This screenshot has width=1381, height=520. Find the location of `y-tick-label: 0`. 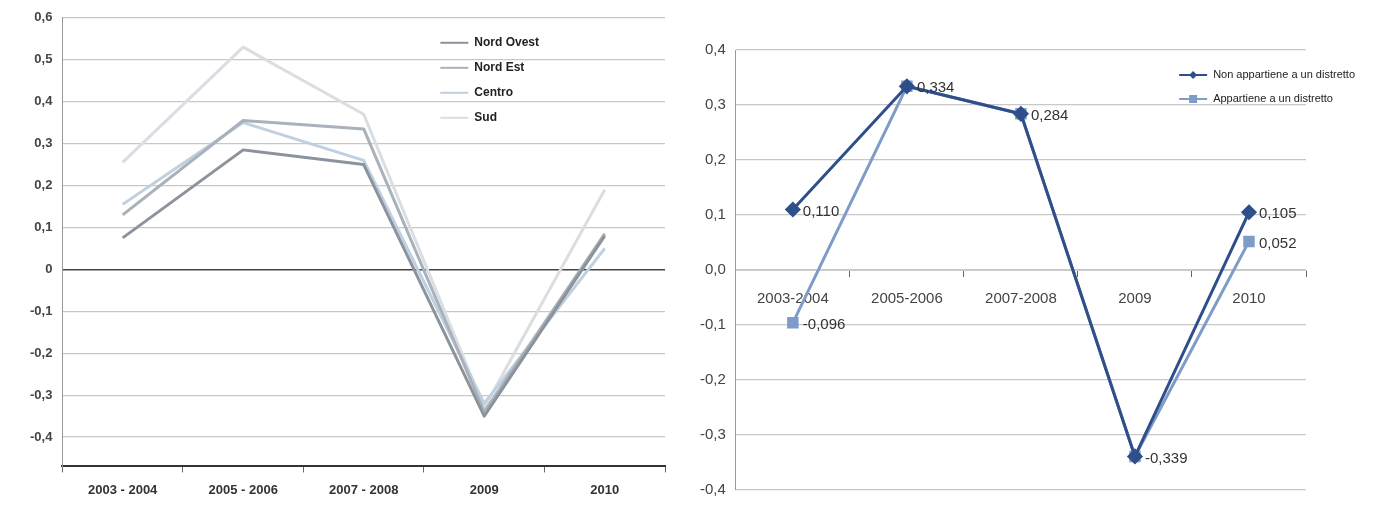

y-tick-label: 0 is located at coordinates (49, 268).